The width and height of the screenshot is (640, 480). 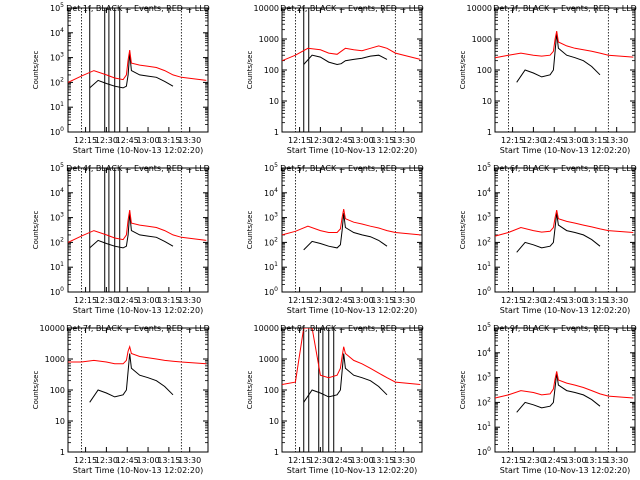 What do you see at coordinates (138, 328) in the screenshot?
I see `panel-title: Det 7f, BLACK = Events, RED = LLD` at bounding box center [138, 328].